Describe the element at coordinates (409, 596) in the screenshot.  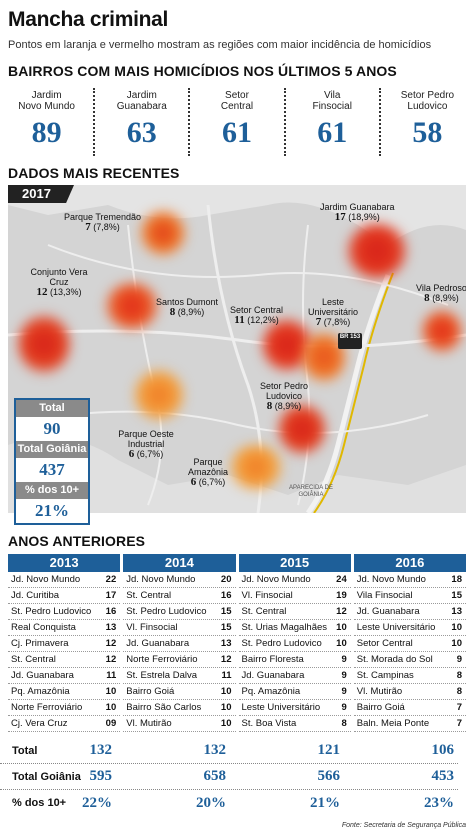
I see `table-row: Vila Finsocial 15` at that location.